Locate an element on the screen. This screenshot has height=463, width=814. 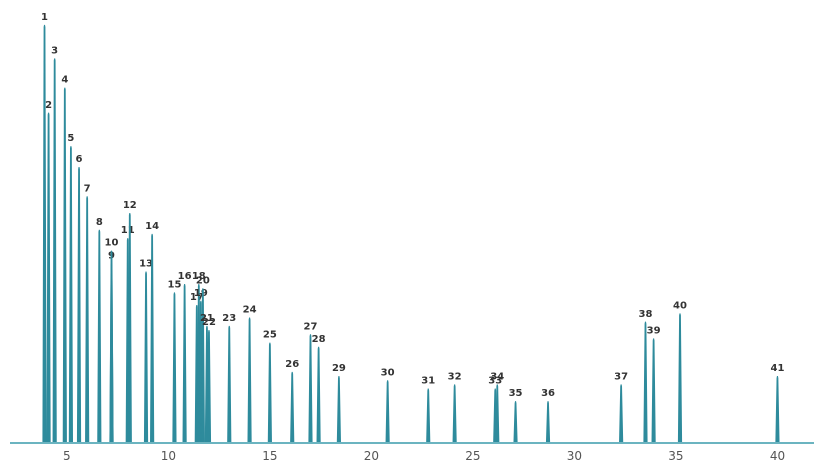
peak-32: 32 is located at coordinates (455, 407).